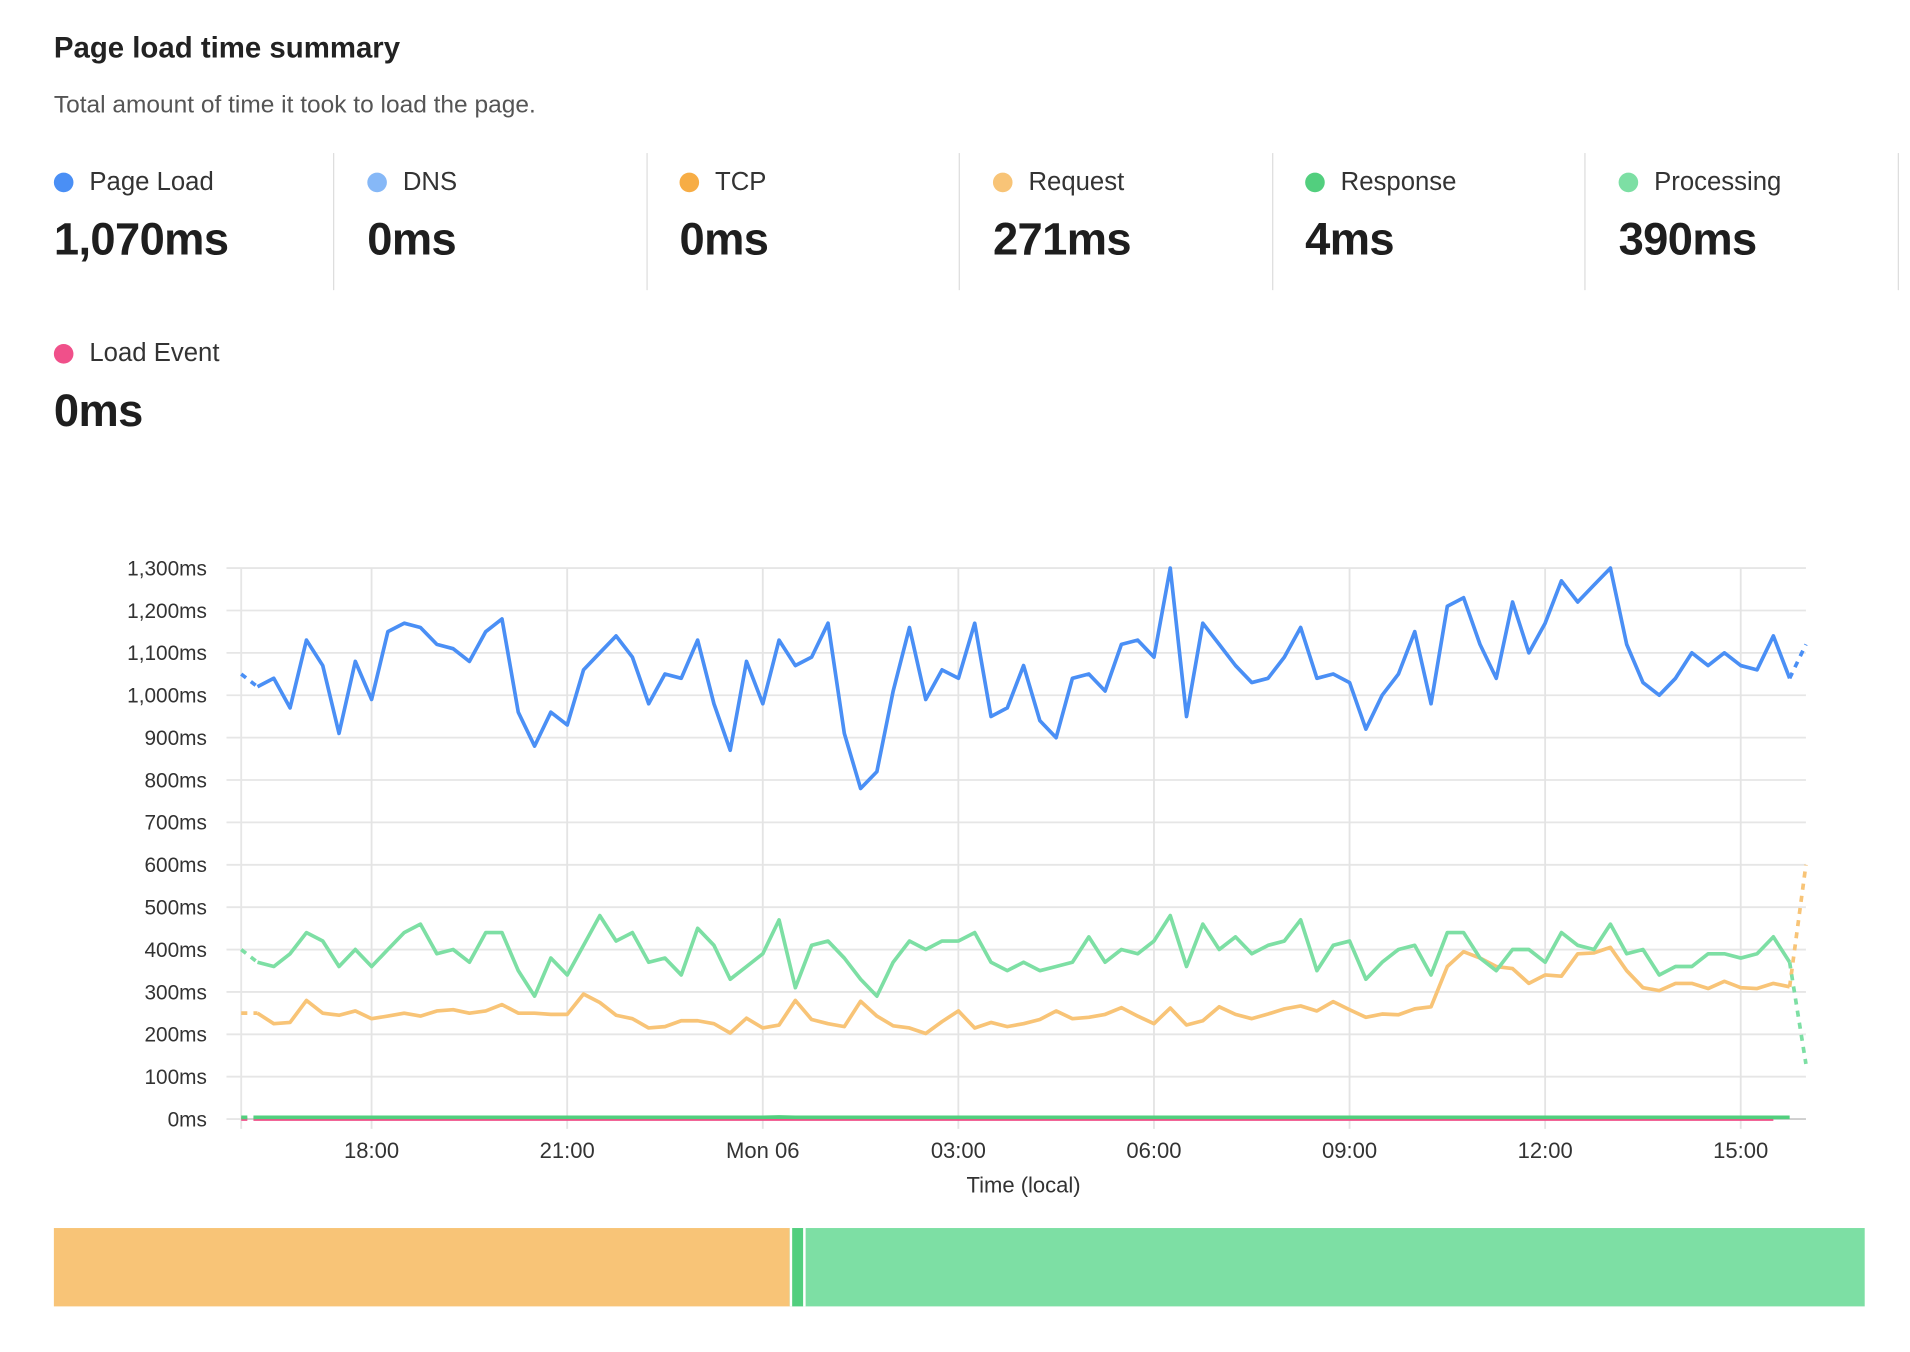 The image size is (1910, 1352). Describe the element at coordinates (187, 1119) in the screenshot. I see `y-tick-label: 0ms` at that location.